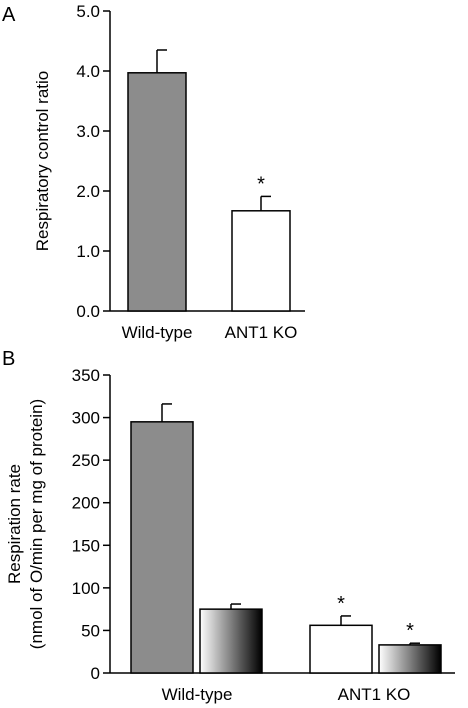  What do you see at coordinates (162, 547) in the screenshot?
I see `panel-b-wild-type-series-1-bar` at bounding box center [162, 547].